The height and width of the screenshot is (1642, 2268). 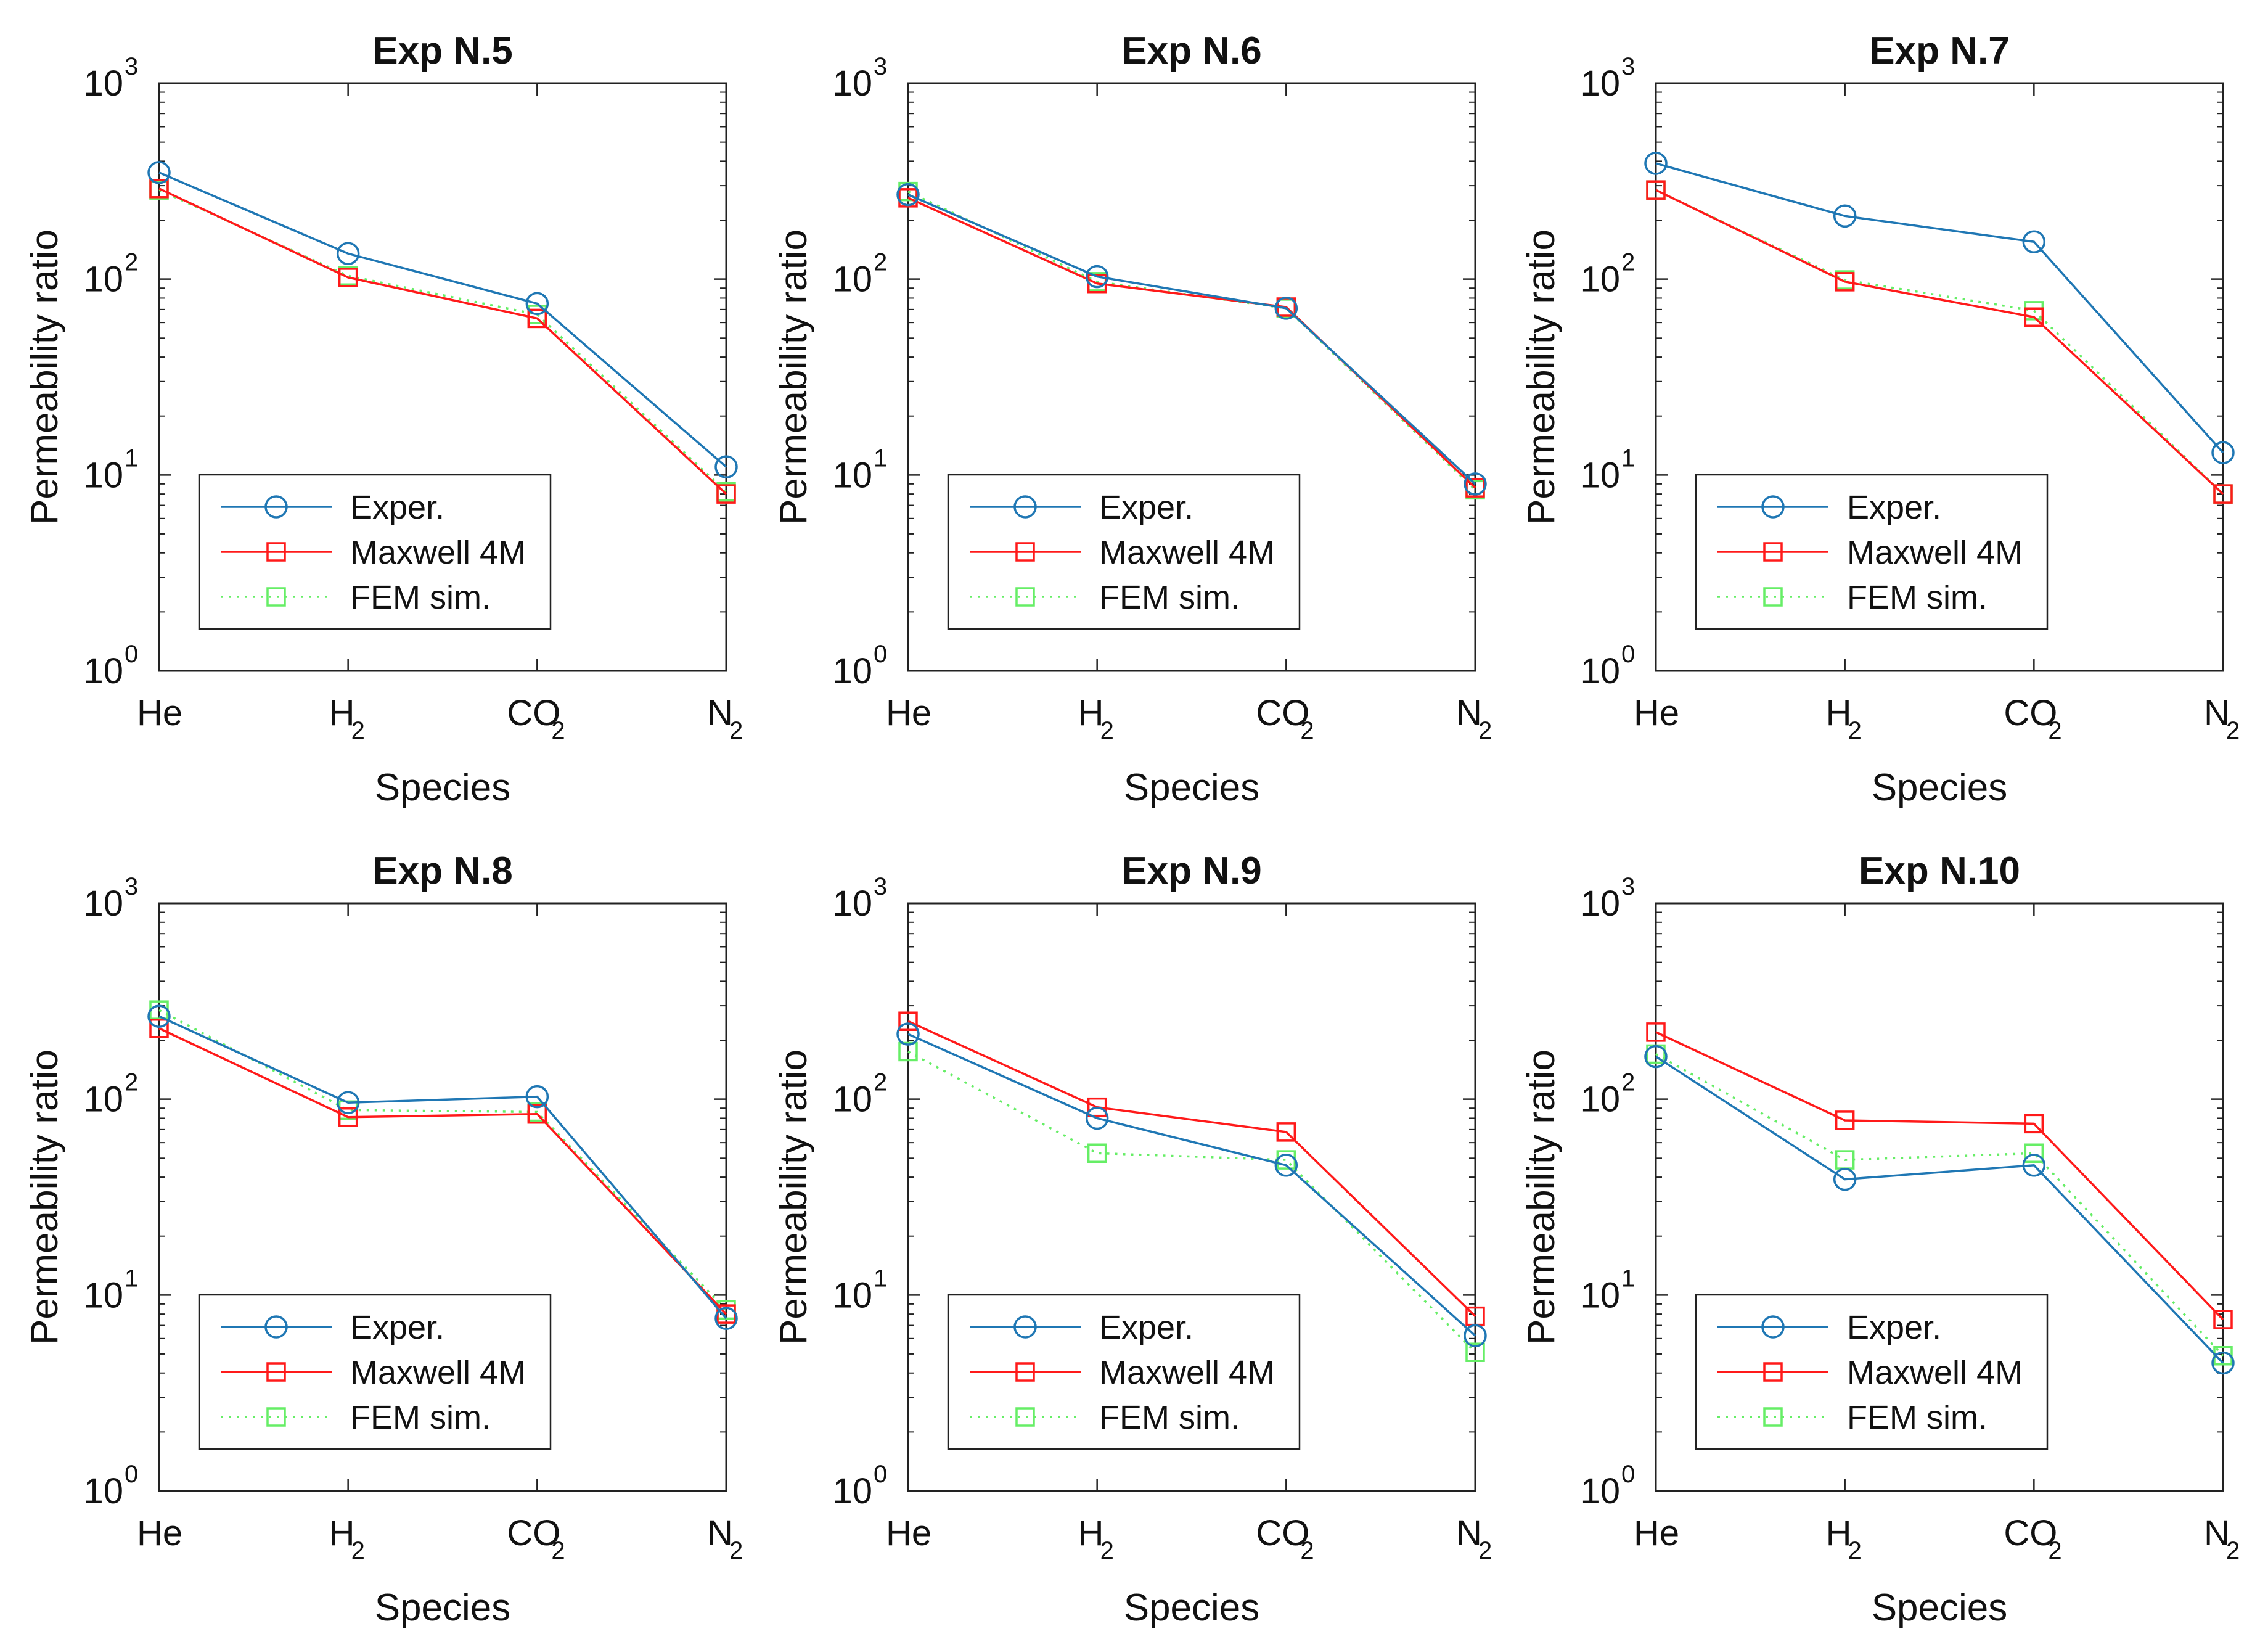 What do you see at coordinates (1657, 713) in the screenshot?
I see `x-tick-label: He` at bounding box center [1657, 713].